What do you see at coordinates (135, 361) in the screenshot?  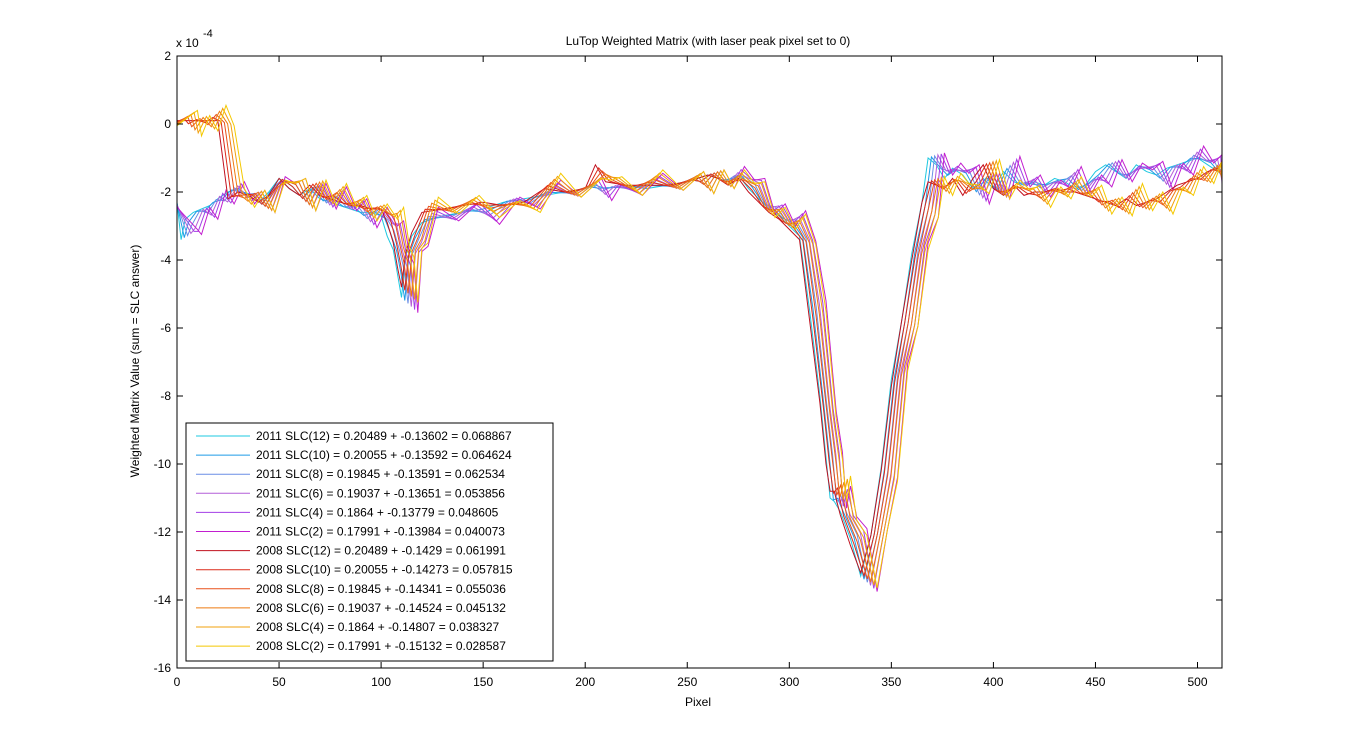 I see `y-axis-title: Weighted Matrix Value (sum = SLC answer)` at bounding box center [135, 361].